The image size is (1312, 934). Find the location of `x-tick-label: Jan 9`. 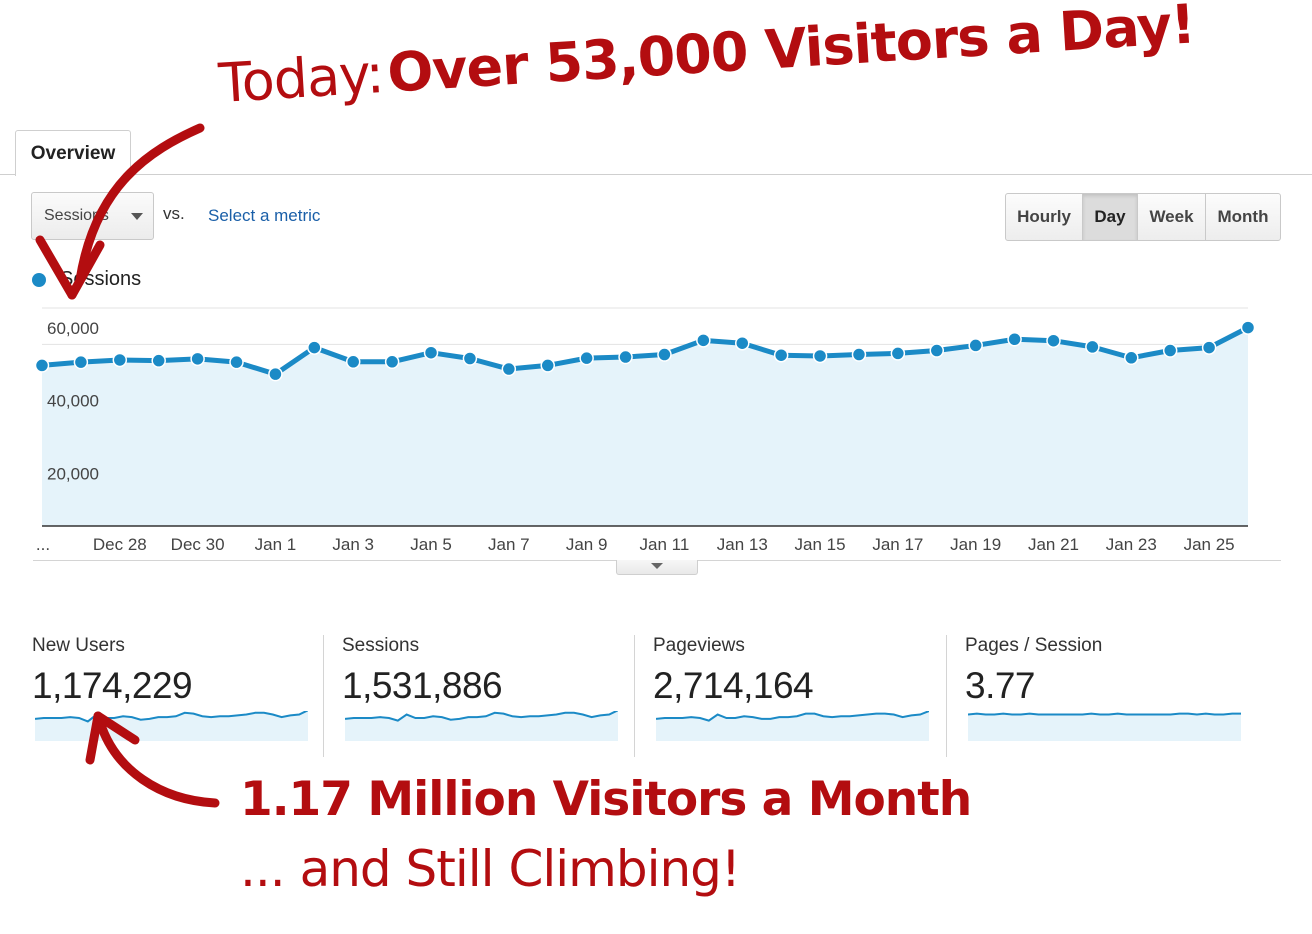

x-tick-label: Jan 9 is located at coordinates (587, 544).